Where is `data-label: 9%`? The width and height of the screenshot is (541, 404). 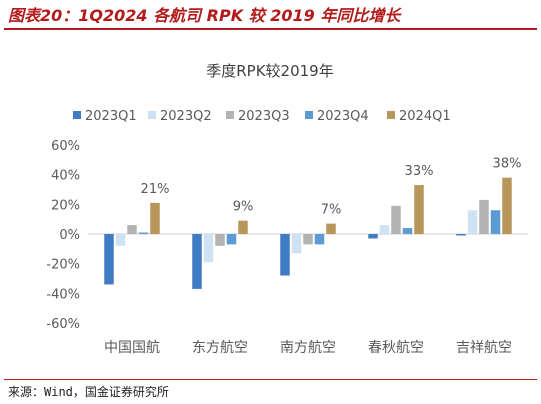 data-label: 9% is located at coordinates (243, 207).